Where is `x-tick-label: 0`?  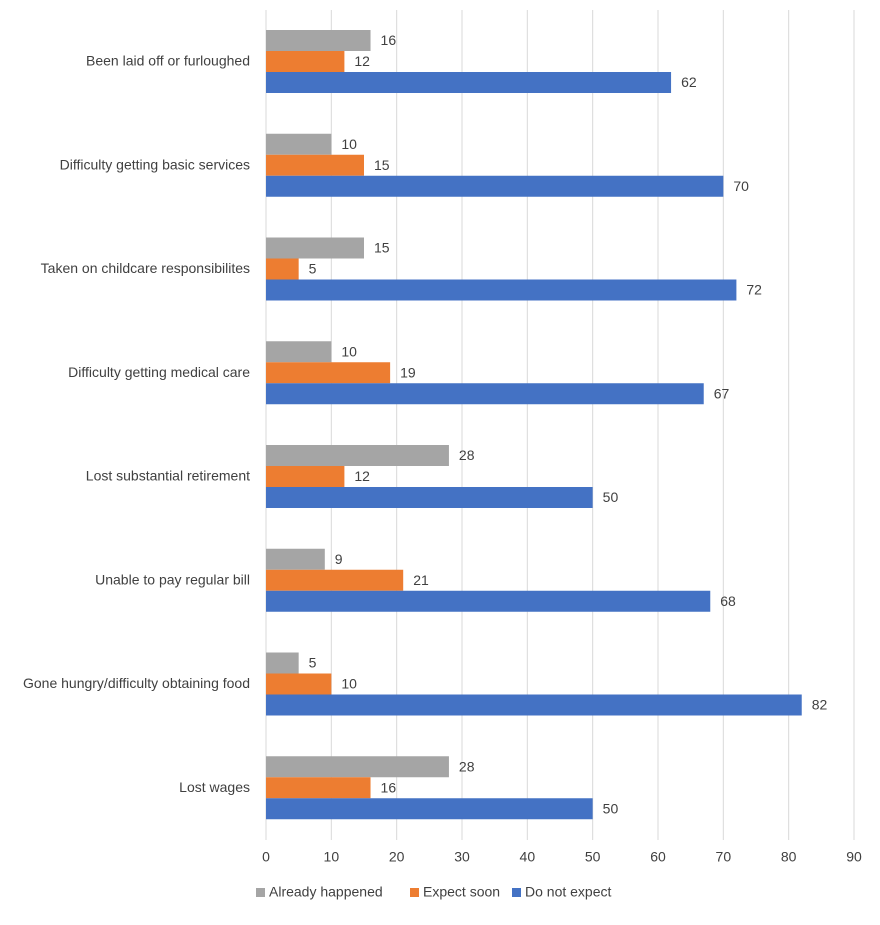
x-tick-label: 0 is located at coordinates (266, 857).